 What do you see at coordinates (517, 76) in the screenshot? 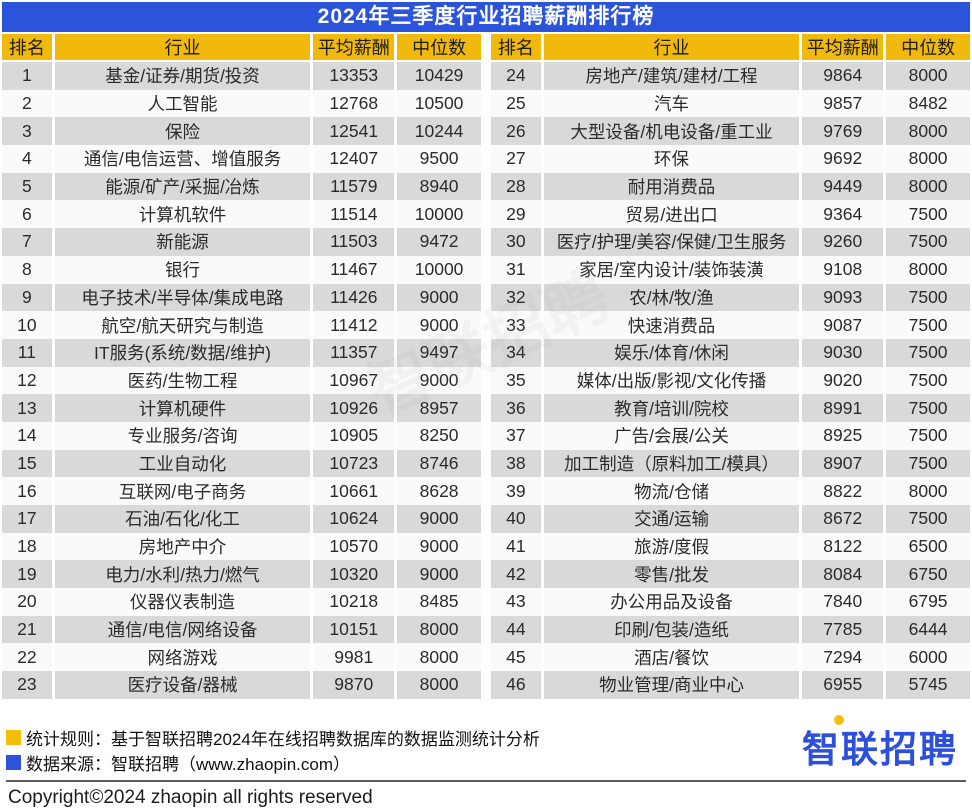
I see `rank-cell: 24` at bounding box center [517, 76].